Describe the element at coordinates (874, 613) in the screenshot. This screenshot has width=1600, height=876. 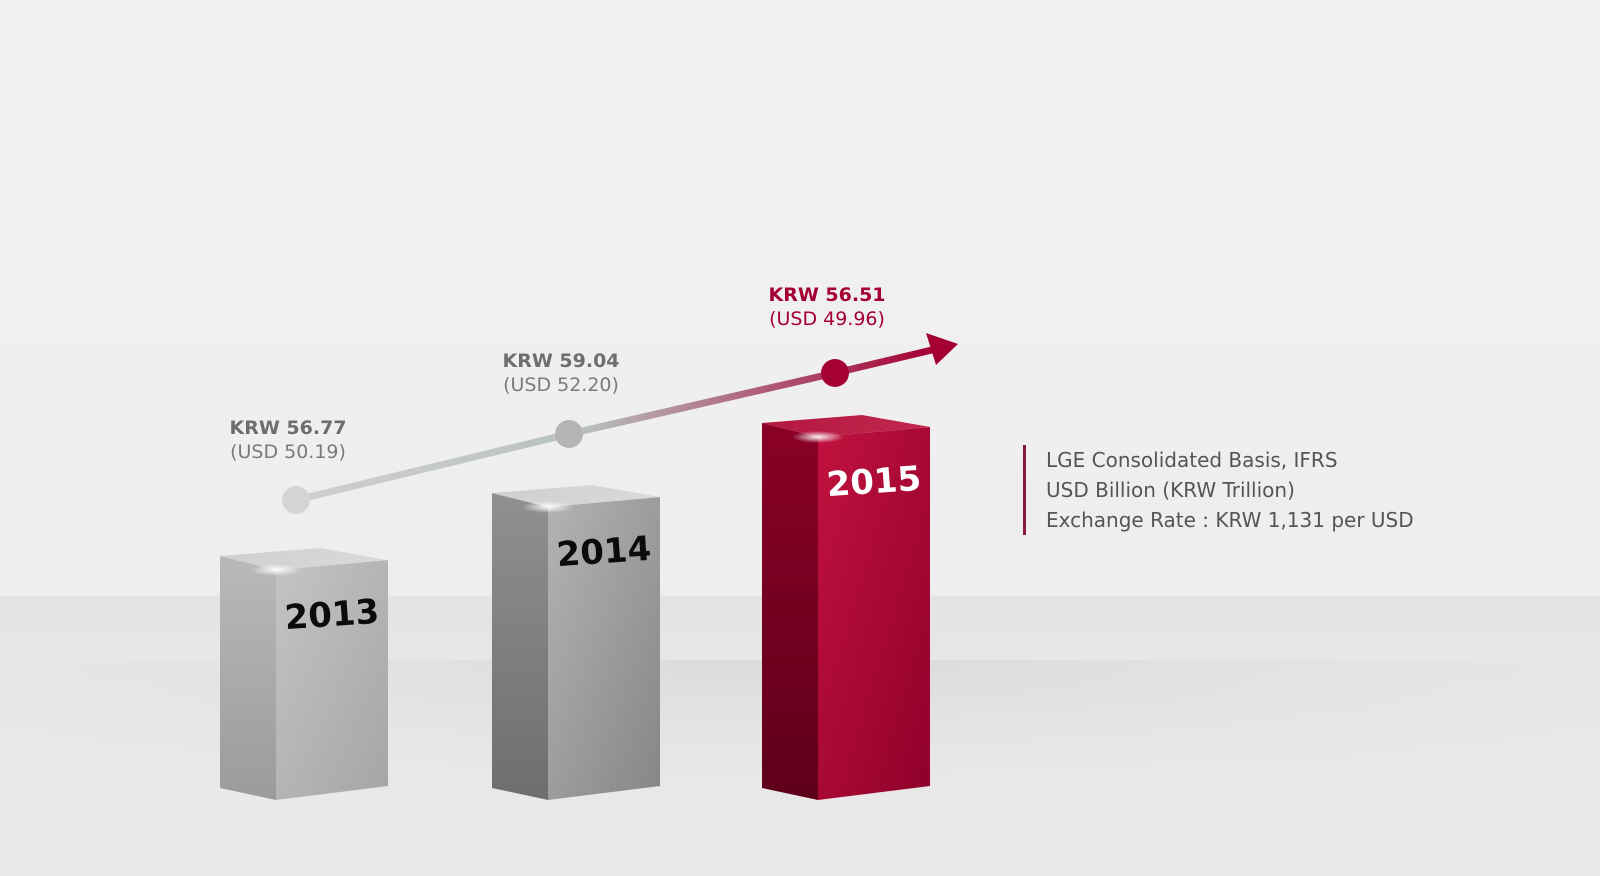
I see `bar-front-2015` at that location.